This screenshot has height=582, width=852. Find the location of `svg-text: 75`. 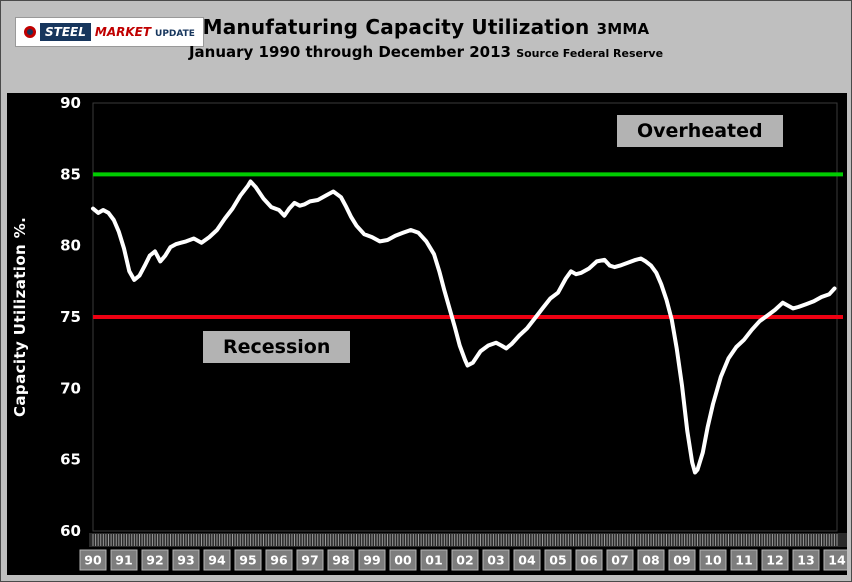

svg-text: 75 is located at coordinates (70, 317).